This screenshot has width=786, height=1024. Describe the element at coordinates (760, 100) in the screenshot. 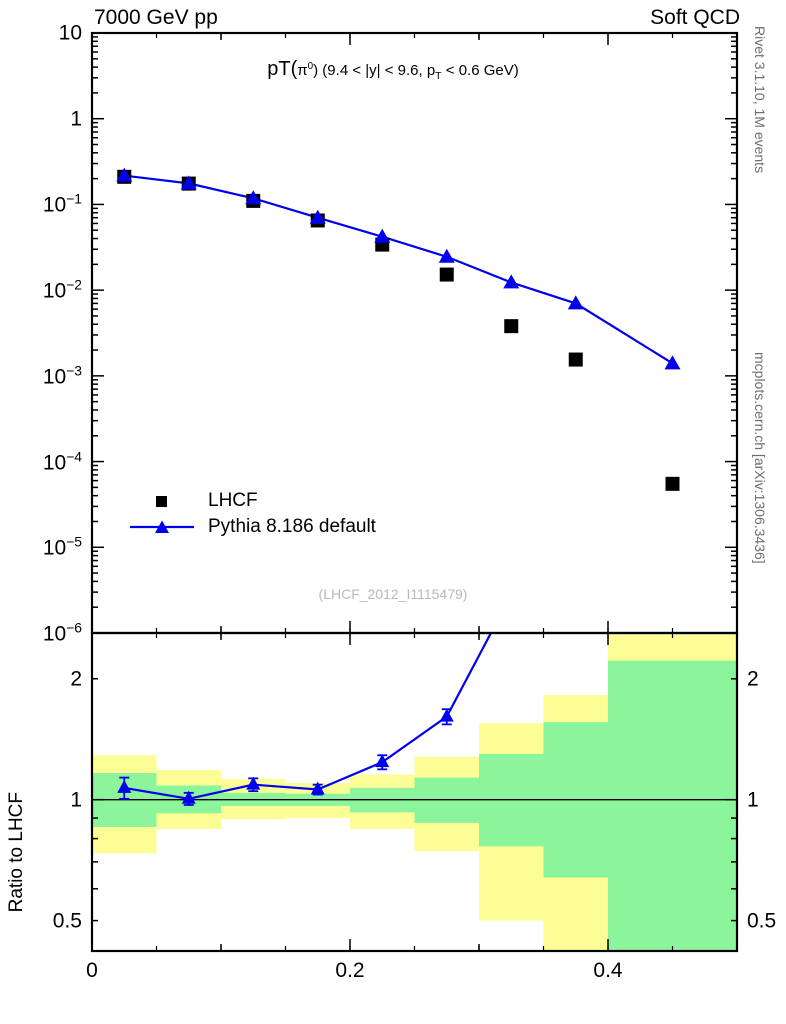

I see `rivet-version-label: Rivet 3.1.10, 1M events` at that location.